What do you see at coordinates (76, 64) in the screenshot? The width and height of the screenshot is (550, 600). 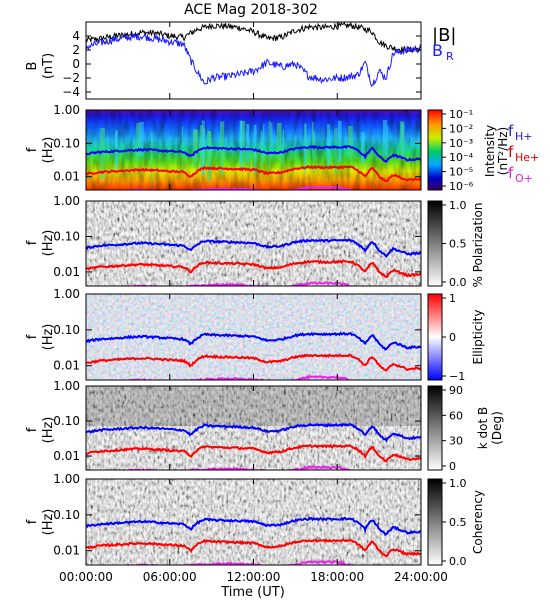 I see `field-y-tick-label: 0` at bounding box center [76, 64].